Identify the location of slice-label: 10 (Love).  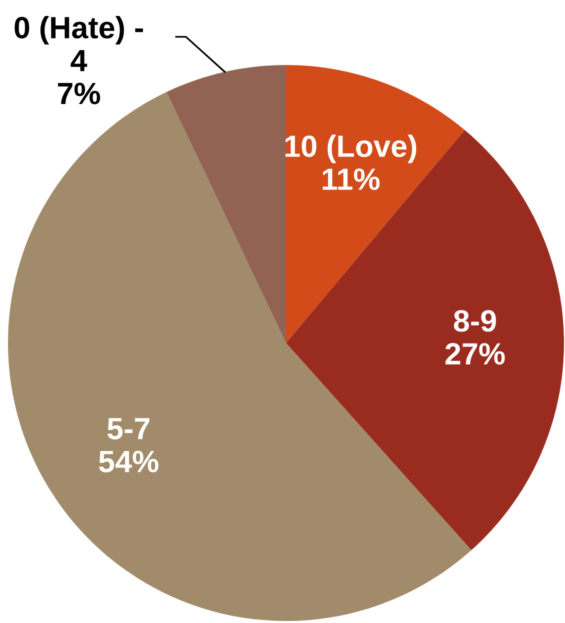
(351, 149).